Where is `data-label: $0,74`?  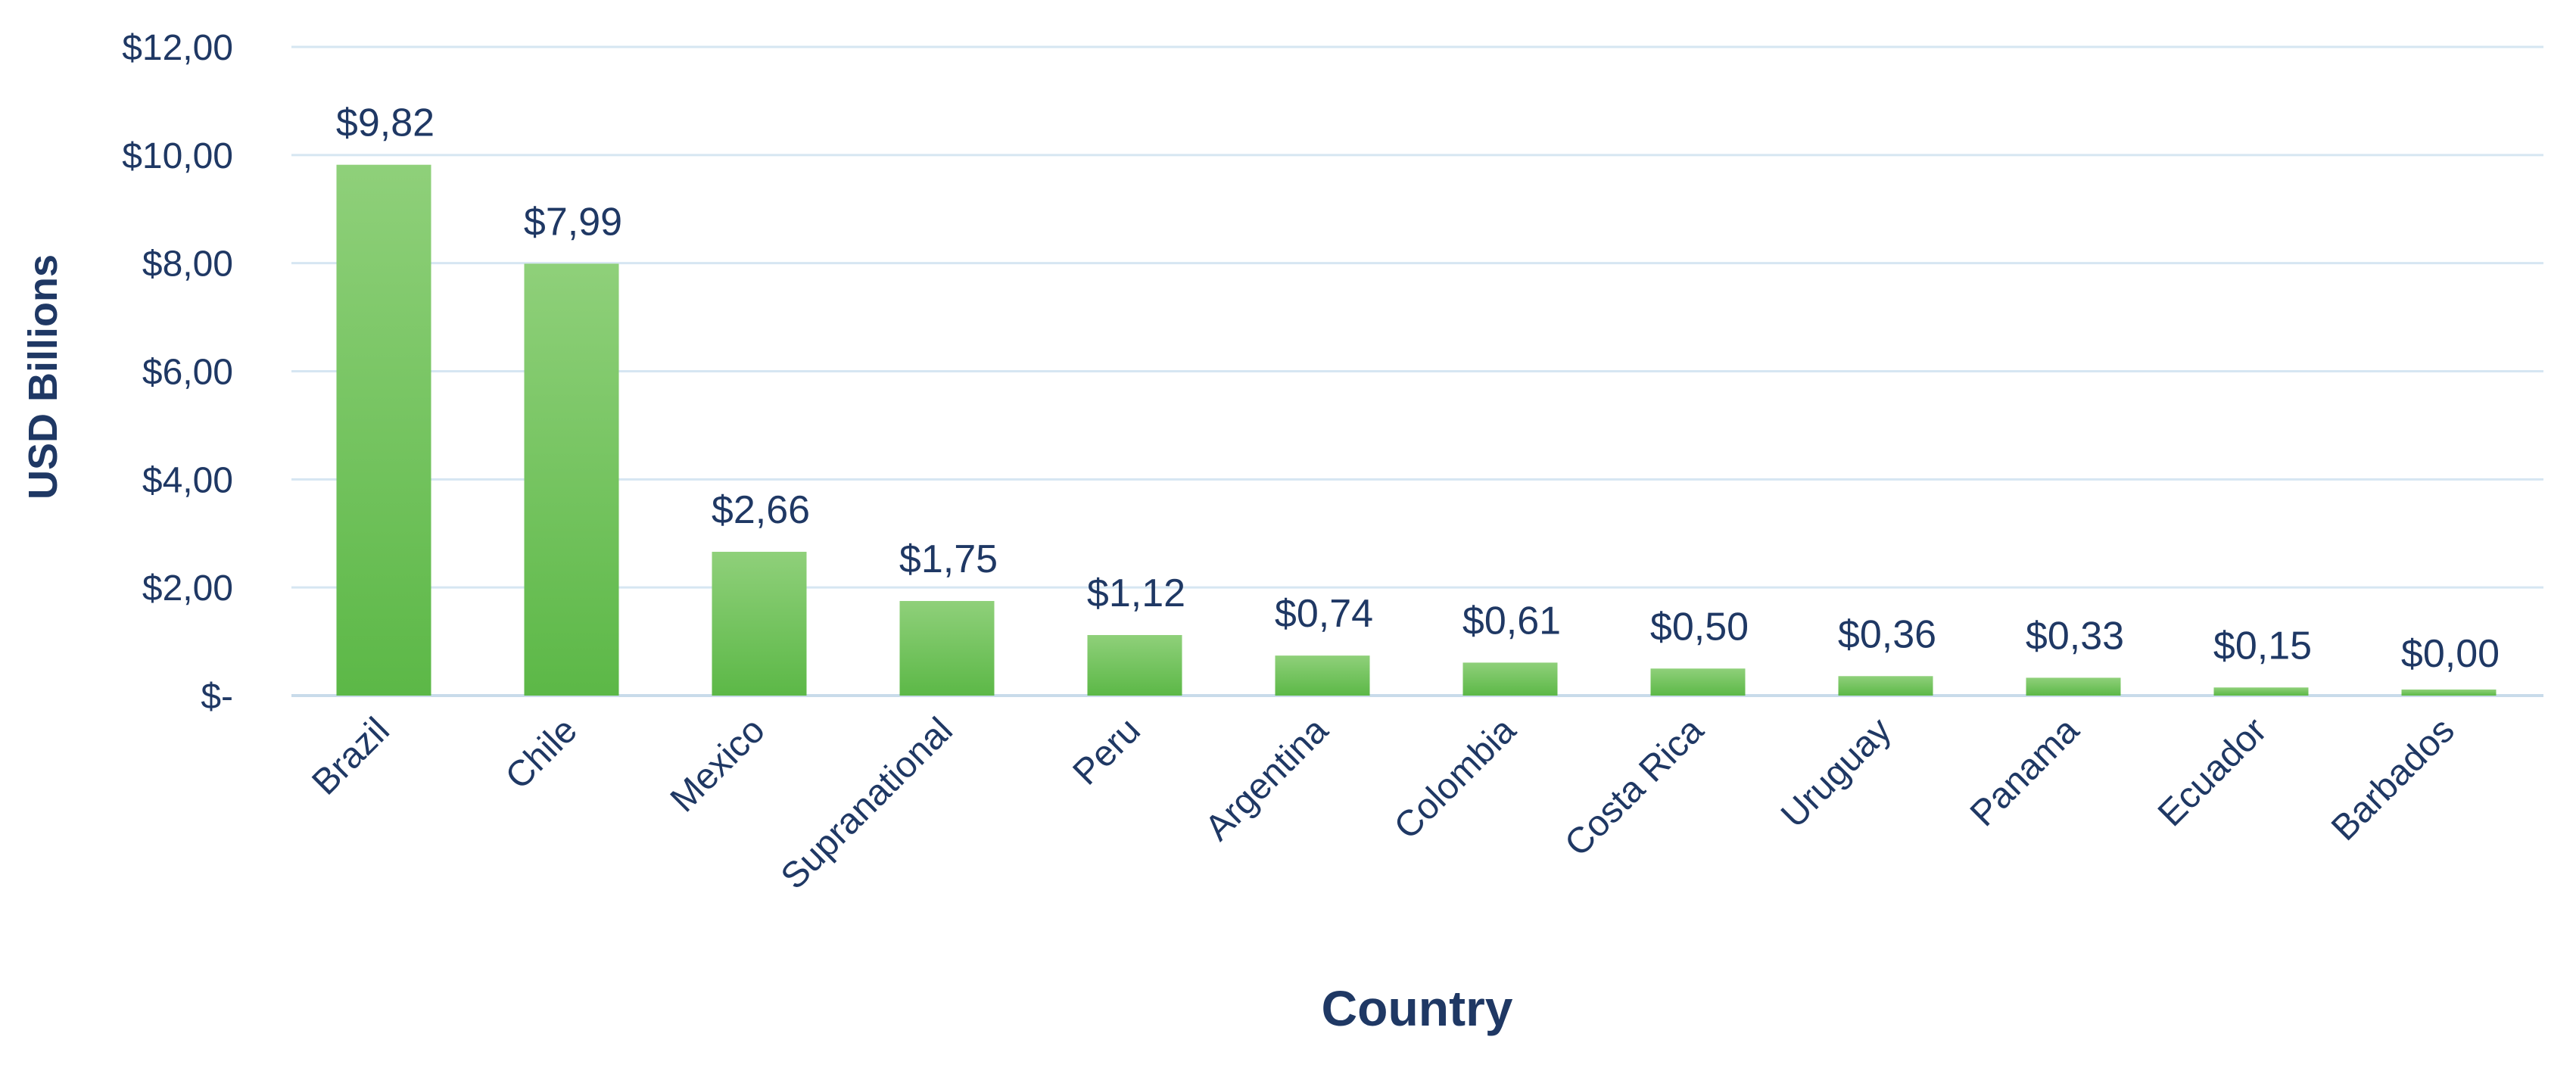 data-label: $0,74 is located at coordinates (1324, 614).